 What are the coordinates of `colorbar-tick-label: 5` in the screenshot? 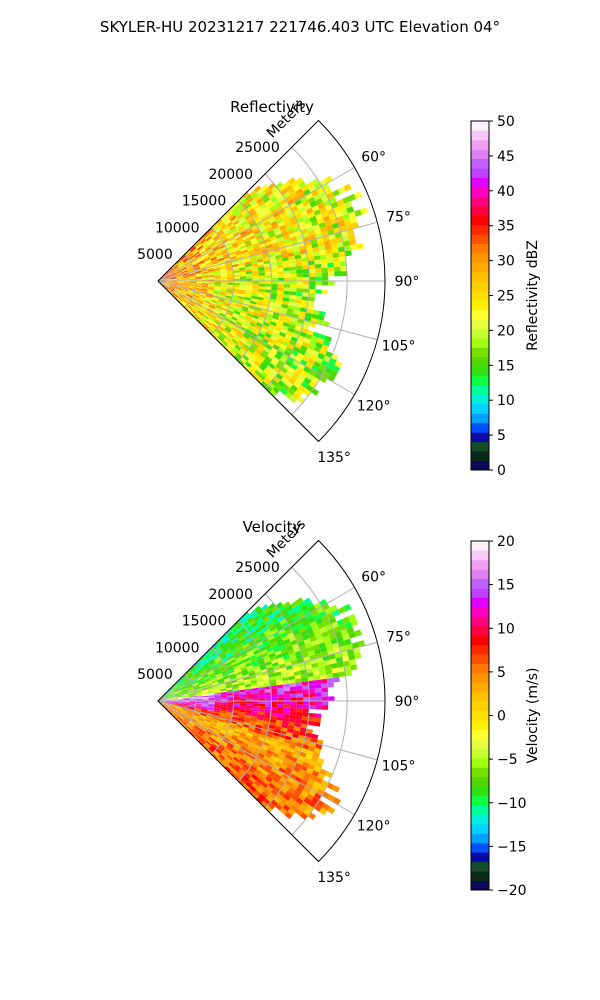 It's located at (501, 673).